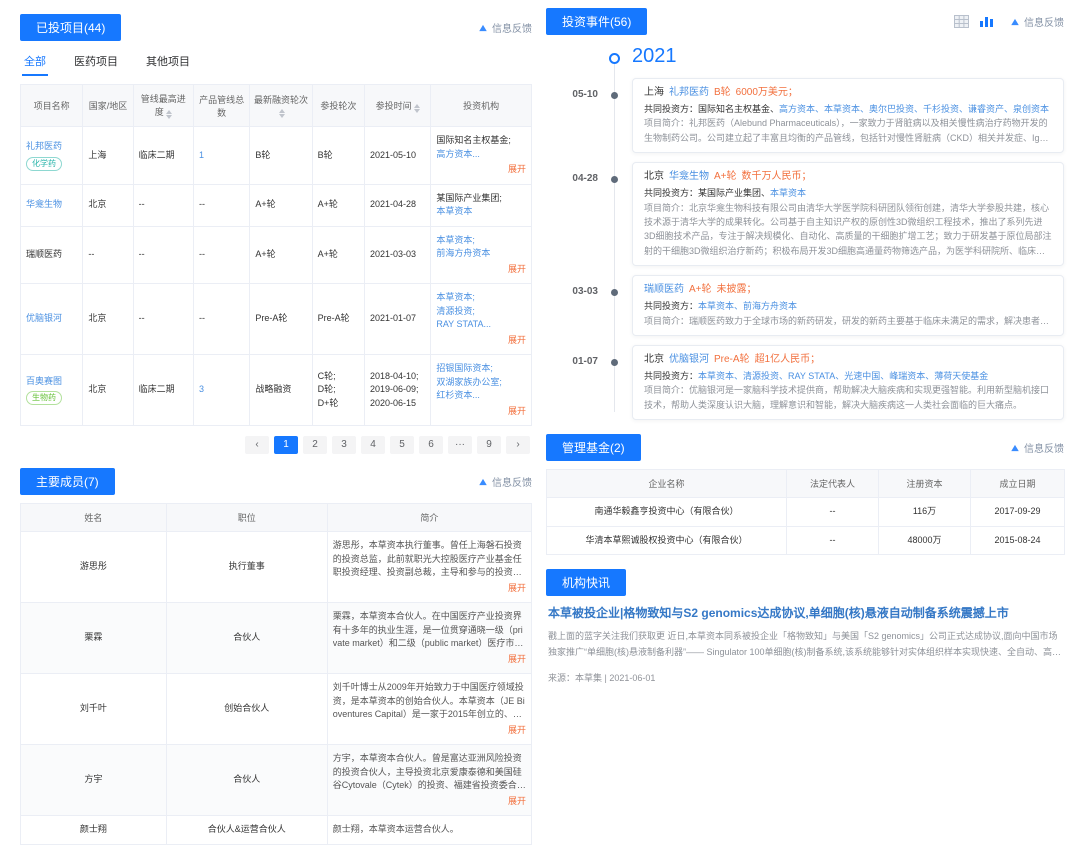 This screenshot has width=1080, height=845. What do you see at coordinates (654, 359) in the screenshot?
I see `event-city: 北京` at bounding box center [654, 359].